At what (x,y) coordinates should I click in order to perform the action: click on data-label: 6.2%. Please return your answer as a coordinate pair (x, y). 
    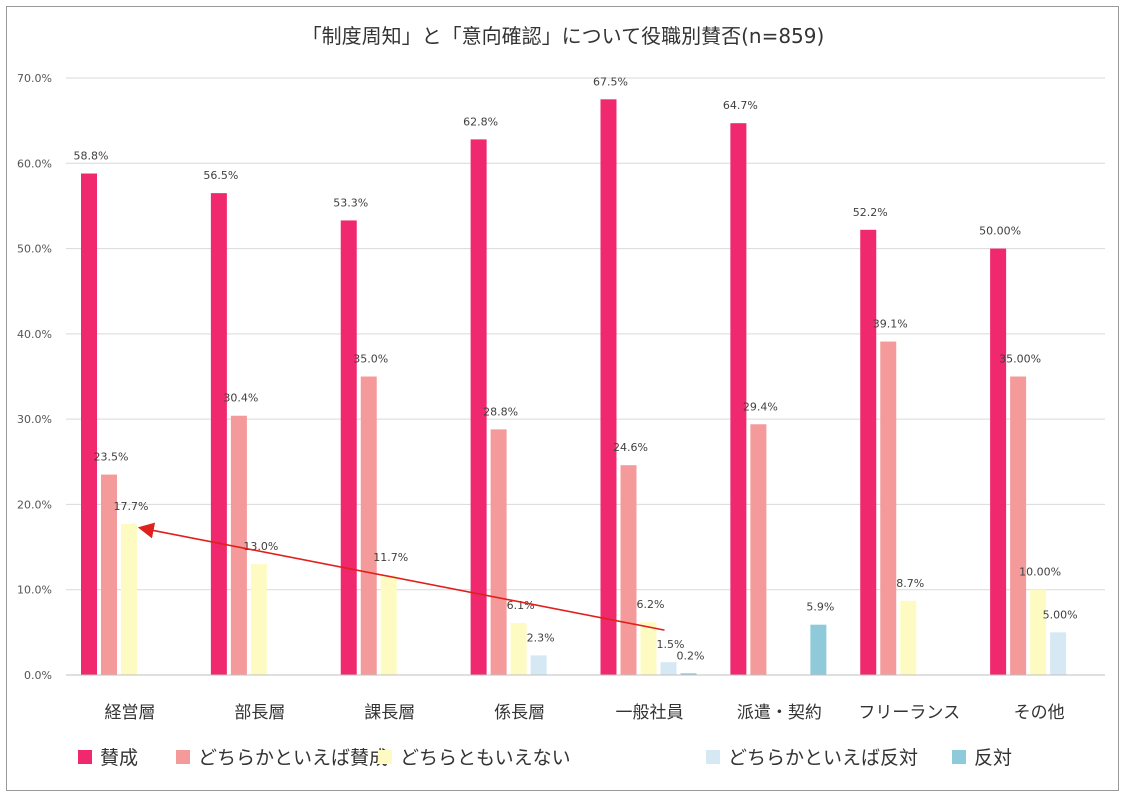
    Looking at the image, I should click on (651, 604).